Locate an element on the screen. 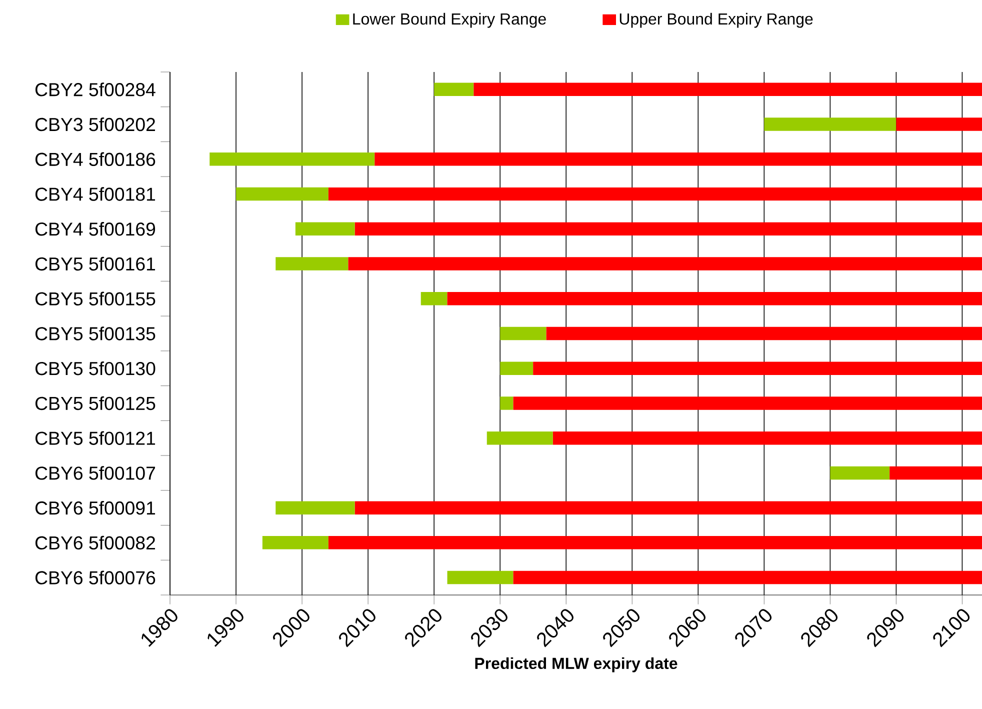 The height and width of the screenshot is (709, 982). y-tick-label: CBY5 5f00135 is located at coordinates (95, 333).